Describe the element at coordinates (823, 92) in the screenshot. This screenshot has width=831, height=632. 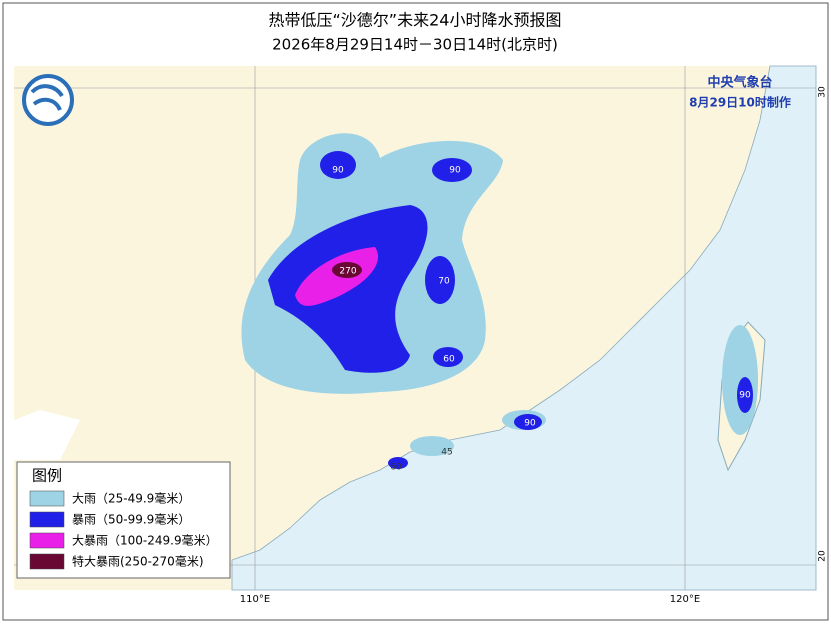
I see `lat-label: 30` at that location.